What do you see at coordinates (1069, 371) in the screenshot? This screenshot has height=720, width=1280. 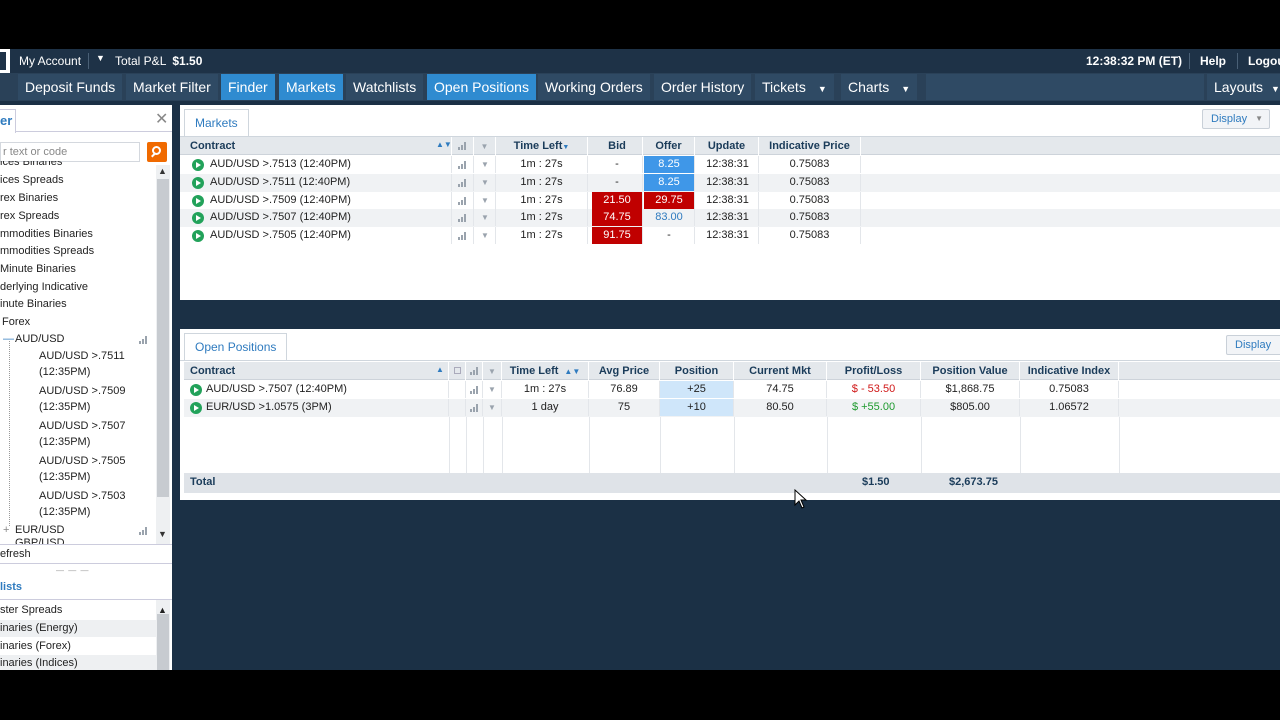 I see `col-indicative-index: Indicative Index` at bounding box center [1069, 371].